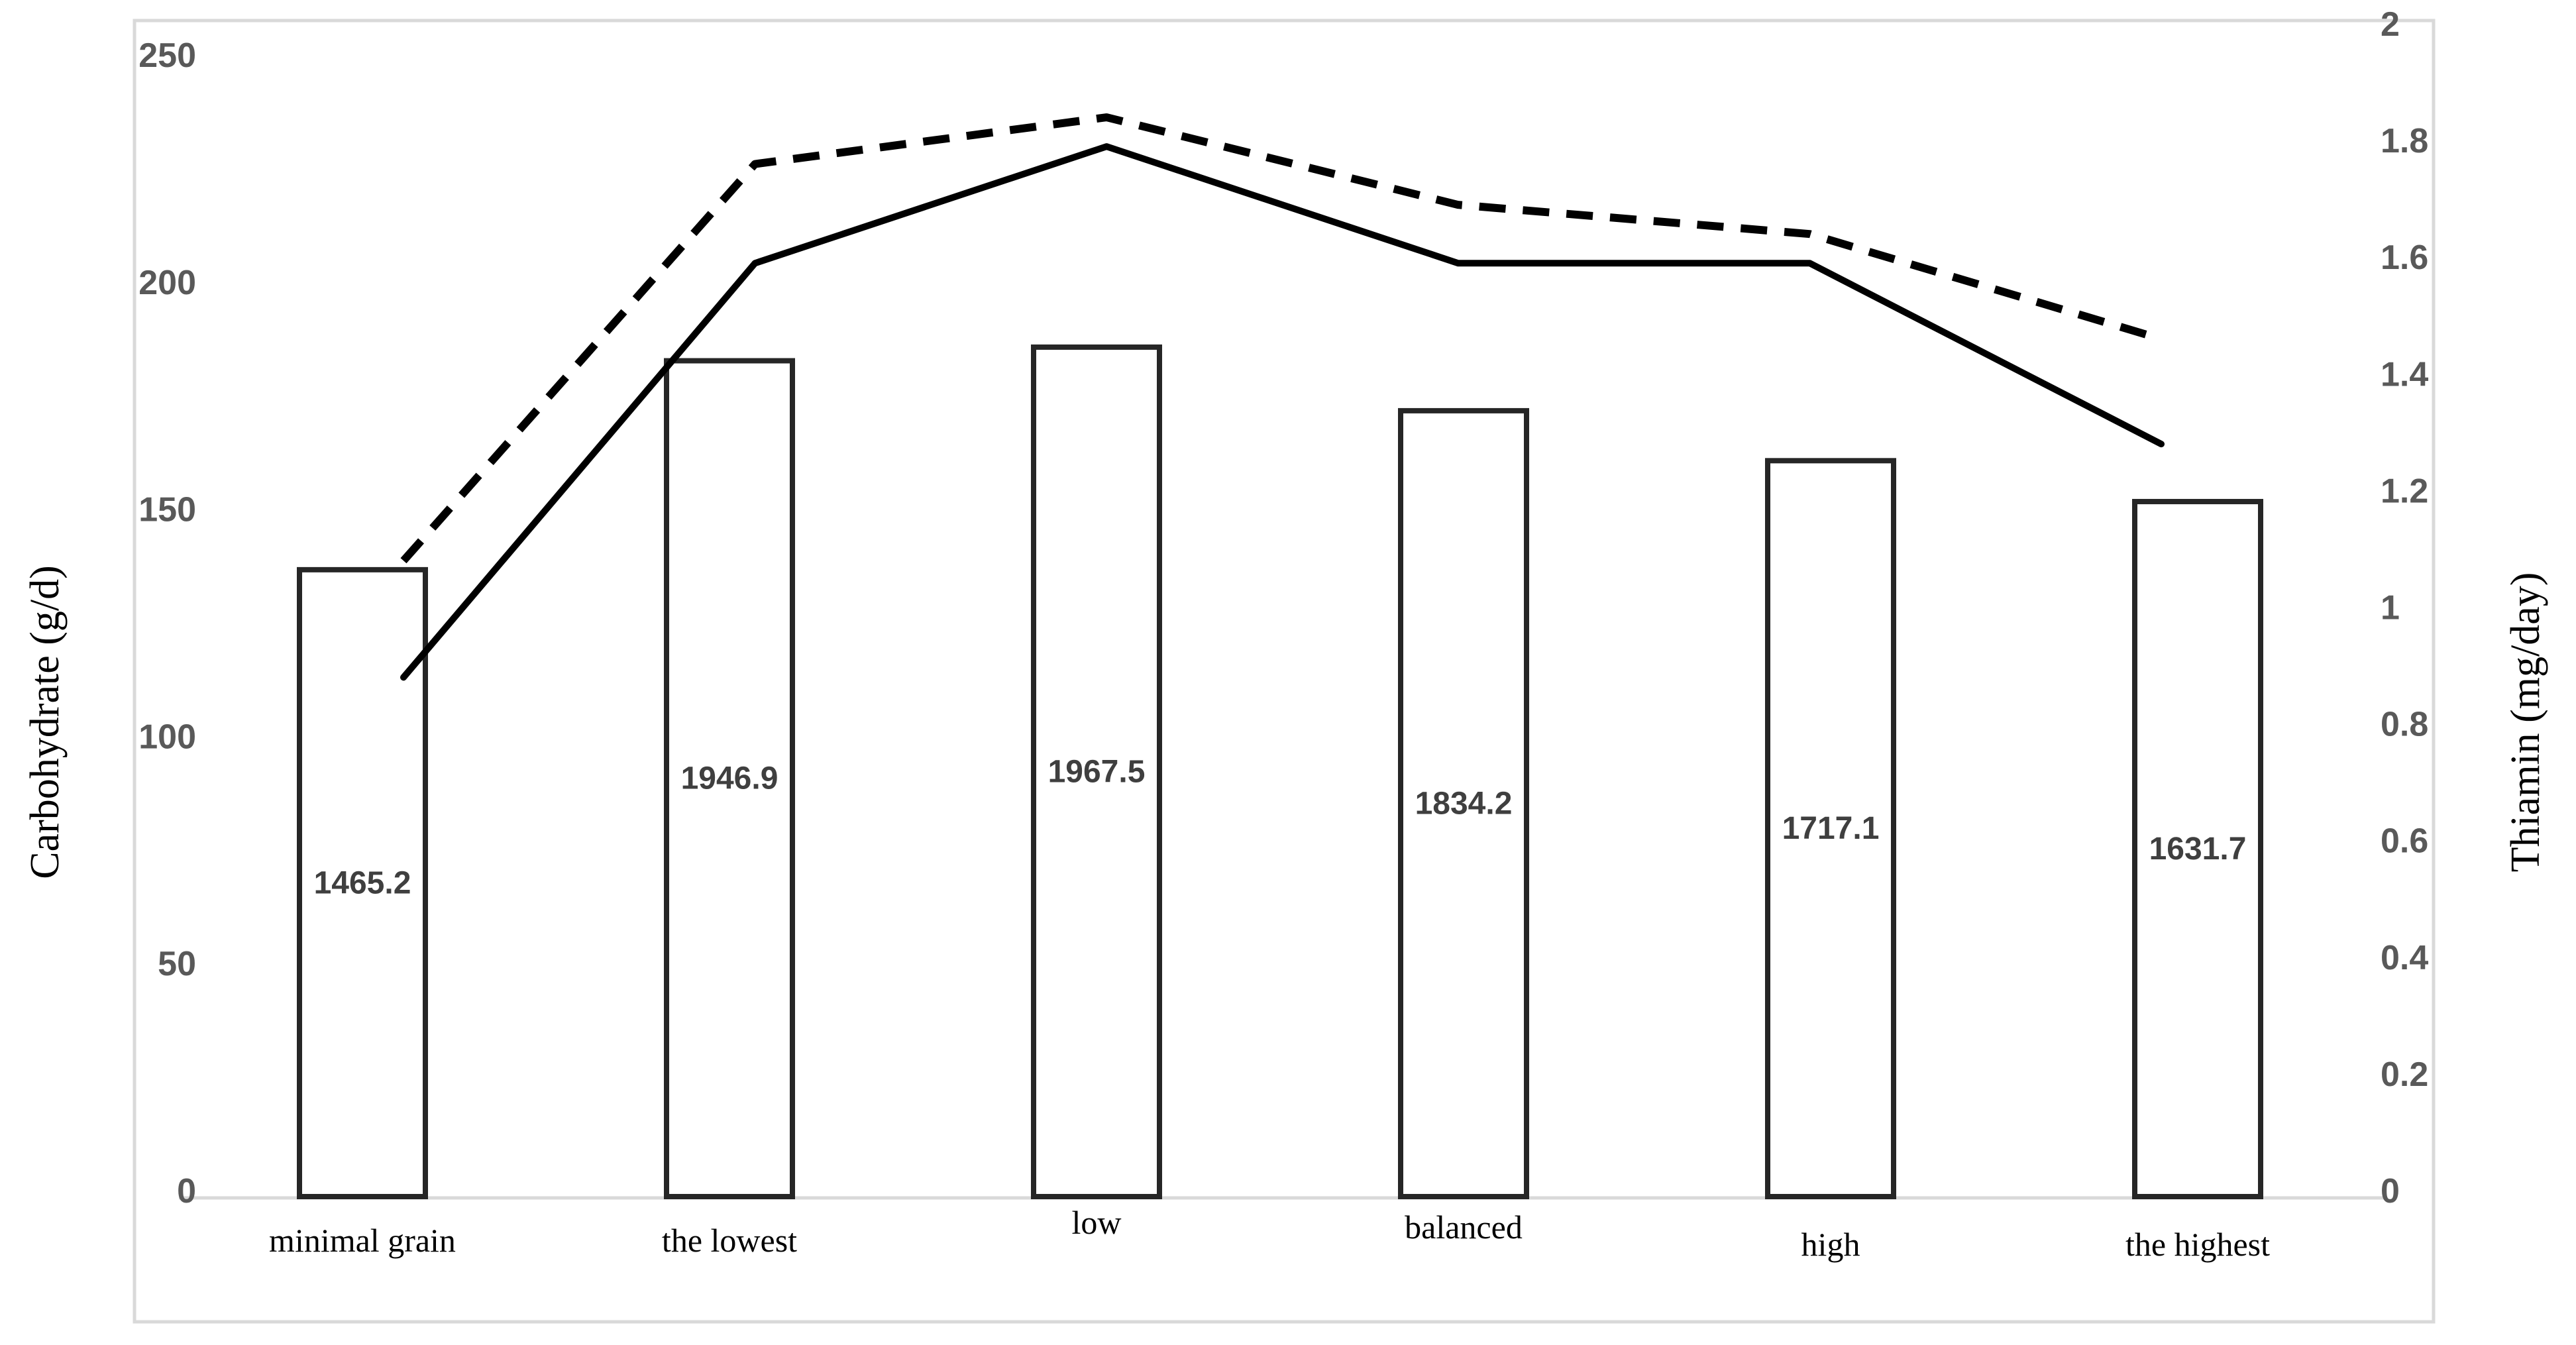 Image resolution: width=2576 pixels, height=1345 pixels. Describe the element at coordinates (2390, 24) in the screenshot. I see `right-axis-tick-label: 2` at that location.